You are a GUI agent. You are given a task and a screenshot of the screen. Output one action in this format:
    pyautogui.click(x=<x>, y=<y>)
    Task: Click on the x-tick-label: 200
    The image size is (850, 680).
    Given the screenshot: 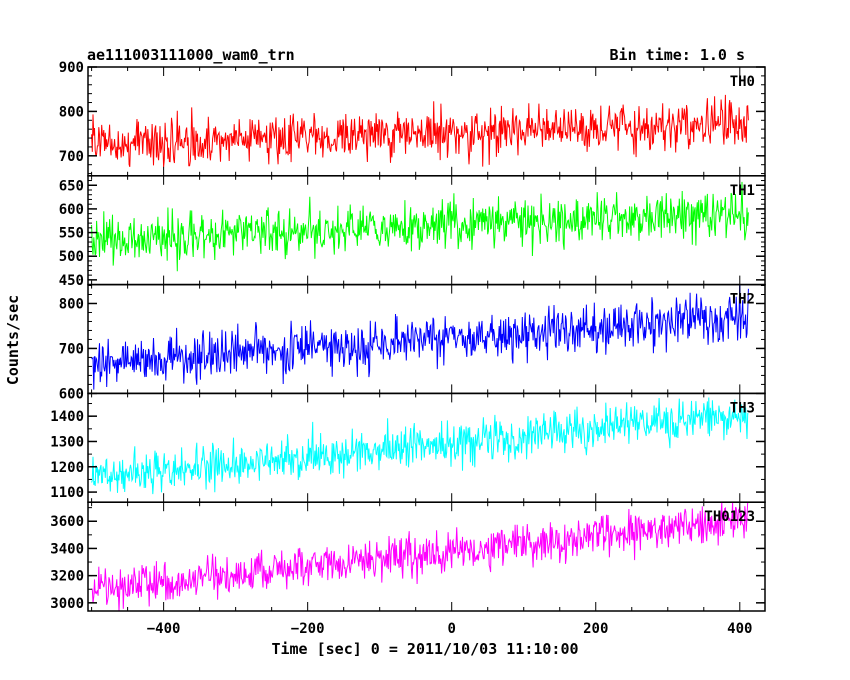 What is the action you would take?
    pyautogui.click(x=595, y=629)
    